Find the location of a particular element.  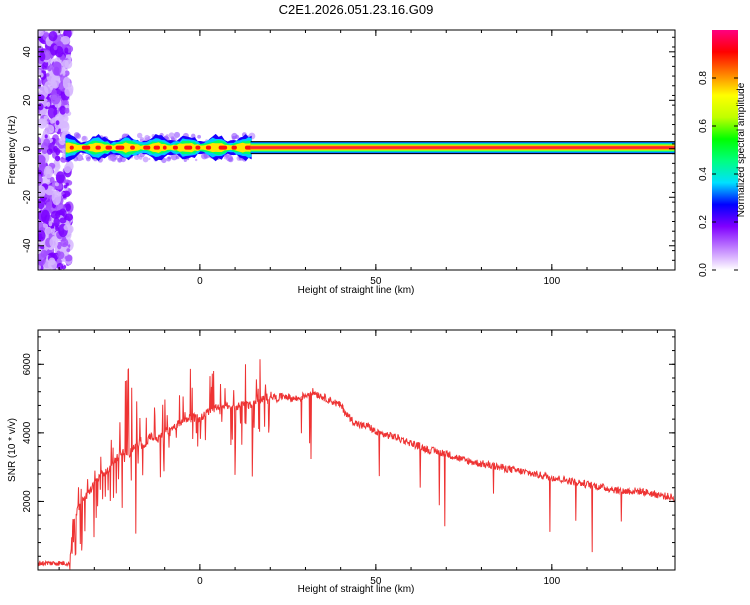

colorbar-tick-label: 0.8 is located at coordinates (703, 78).